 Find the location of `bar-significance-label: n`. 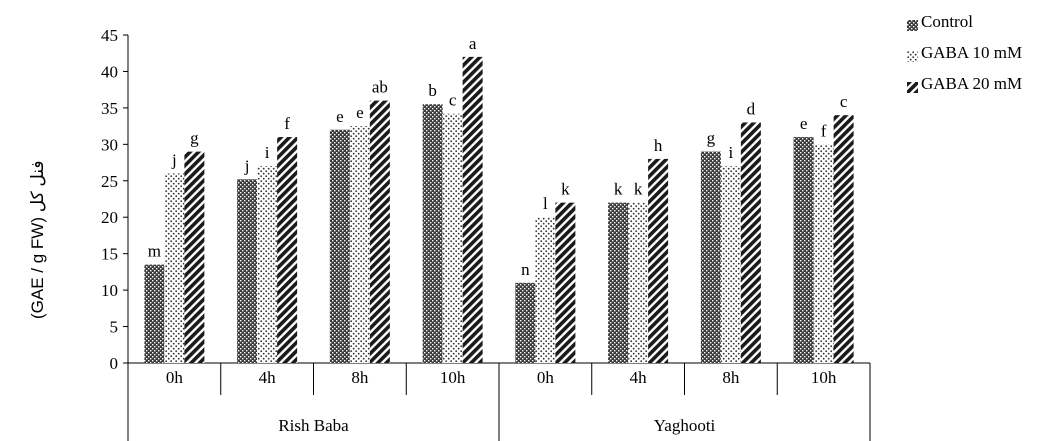

bar-significance-label: n is located at coordinates (525, 269).